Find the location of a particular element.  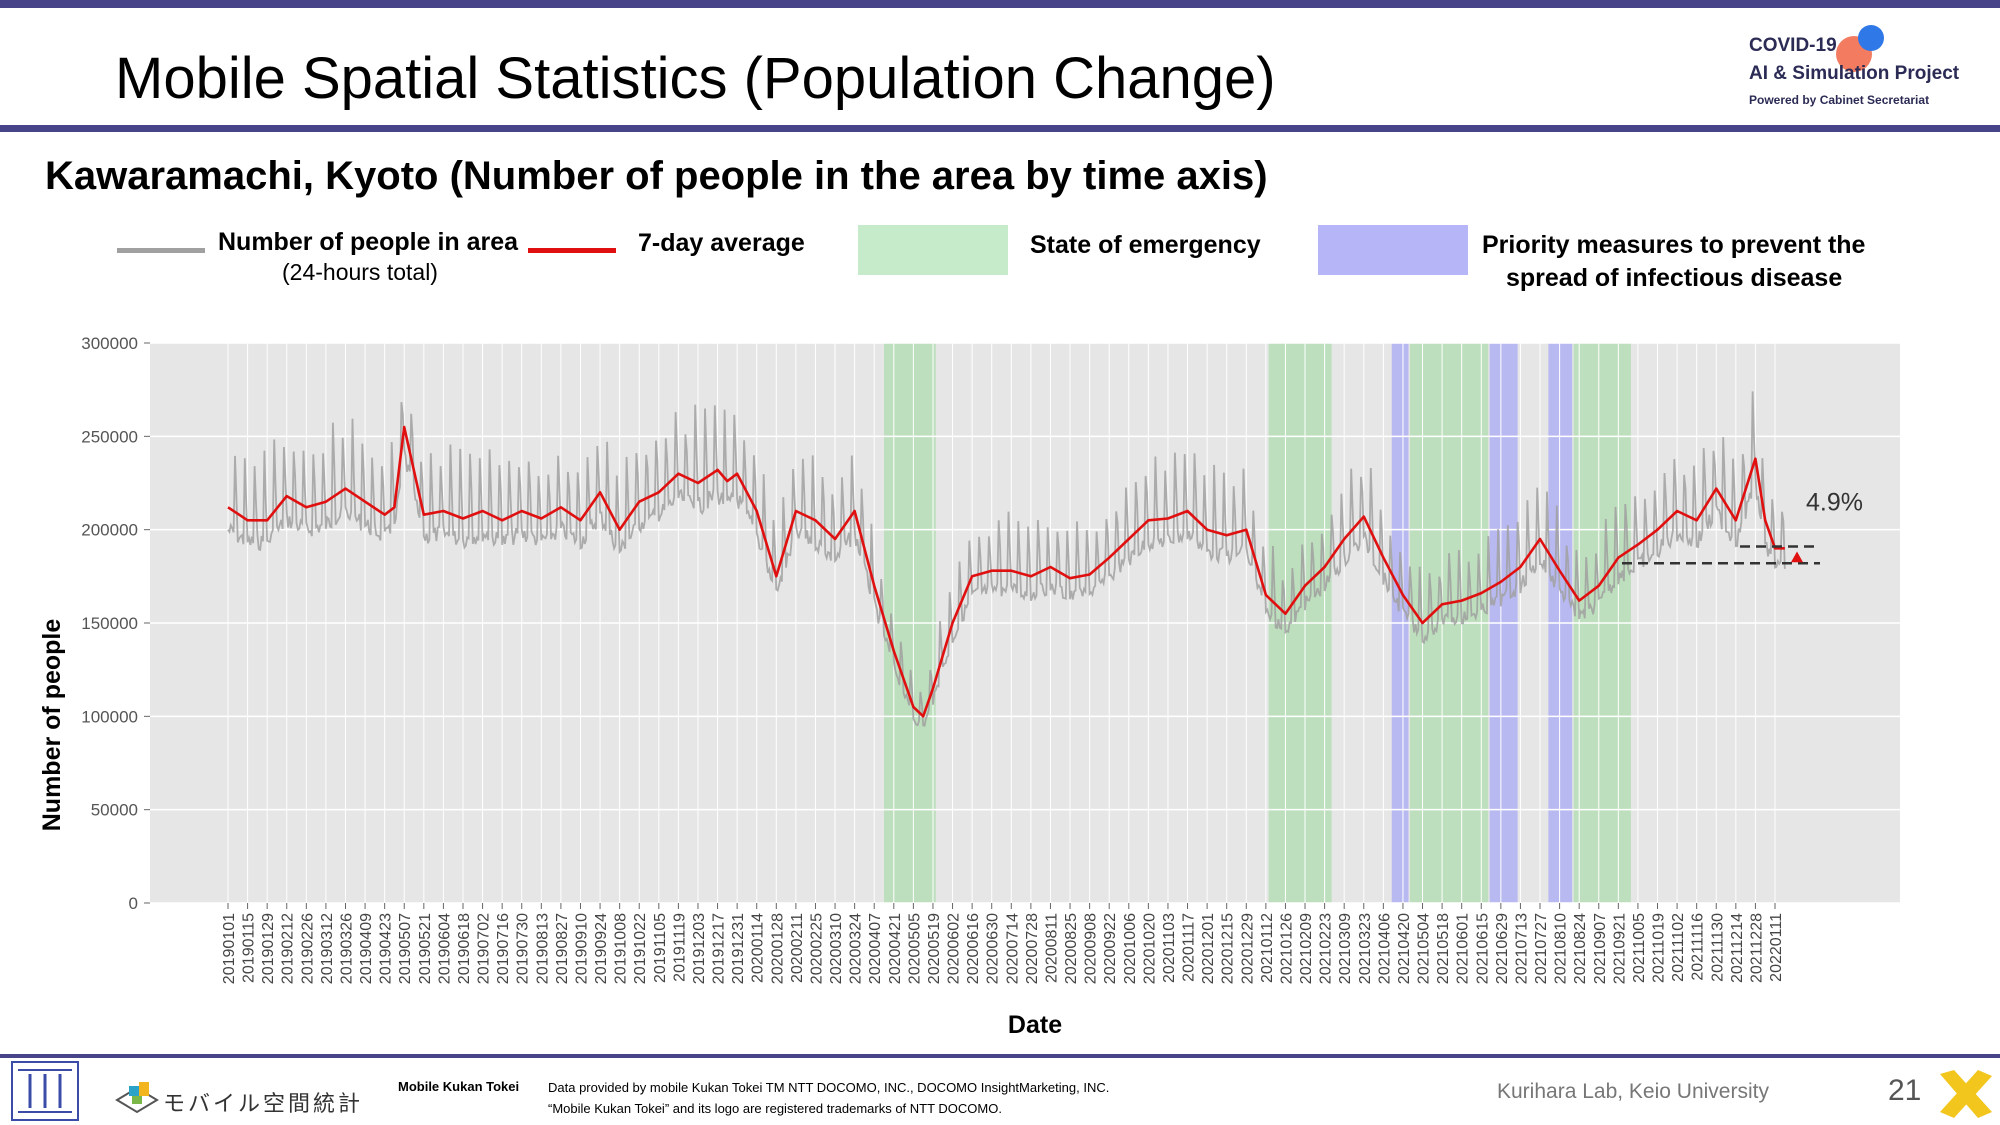

x-tick-label: 20200310 is located at coordinates (836, 948).